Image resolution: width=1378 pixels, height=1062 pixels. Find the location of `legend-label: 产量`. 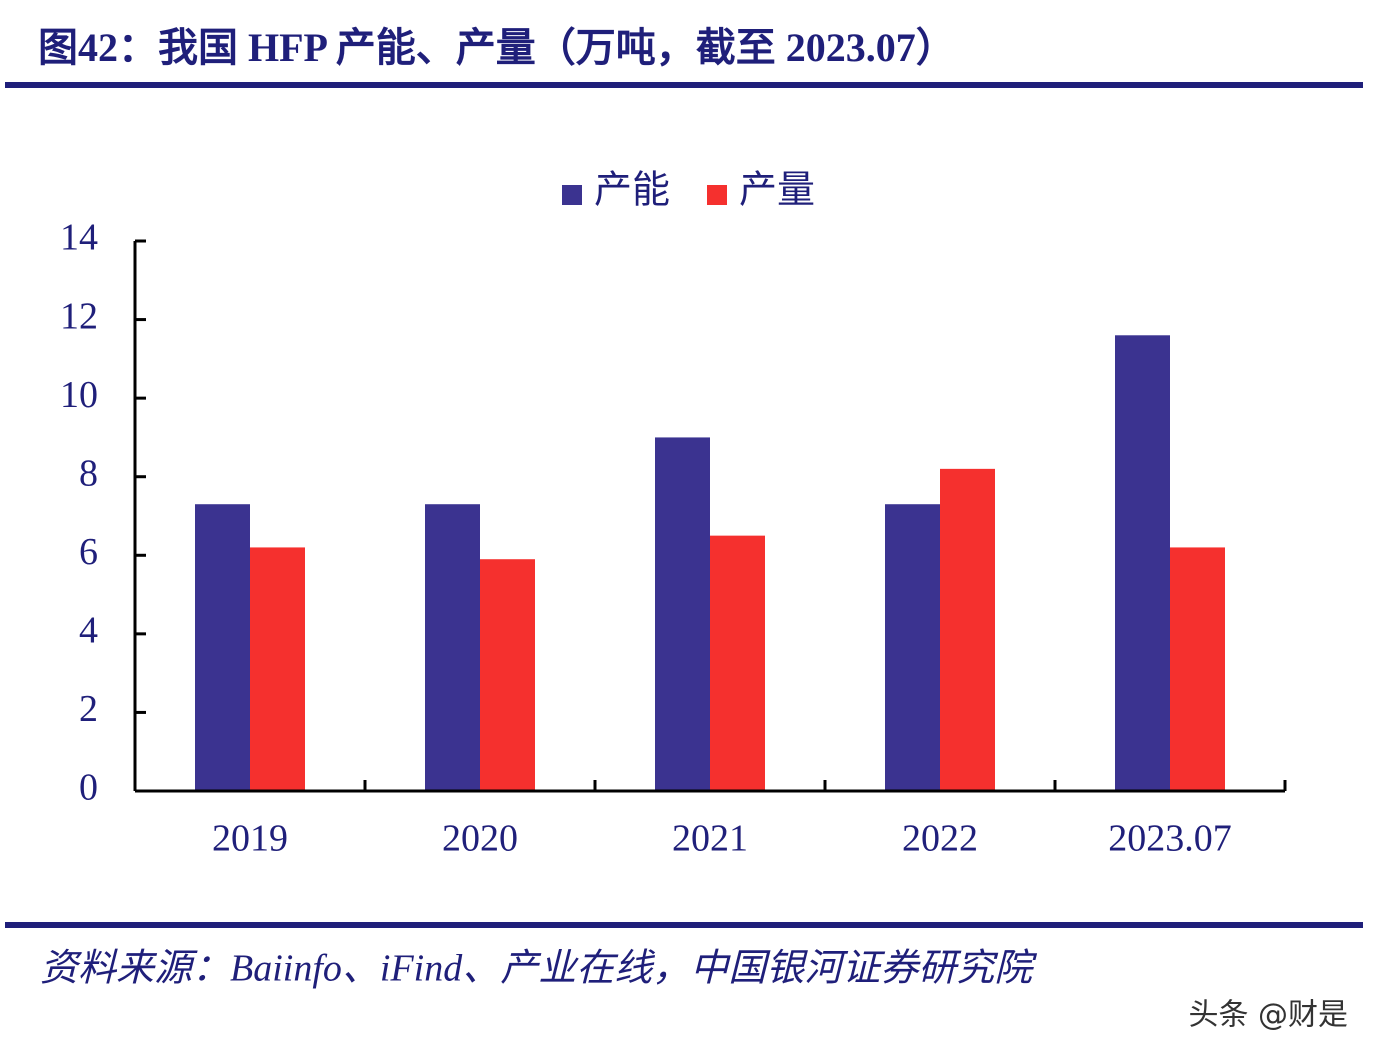

legend-label: 产量 is located at coordinates (777, 191).